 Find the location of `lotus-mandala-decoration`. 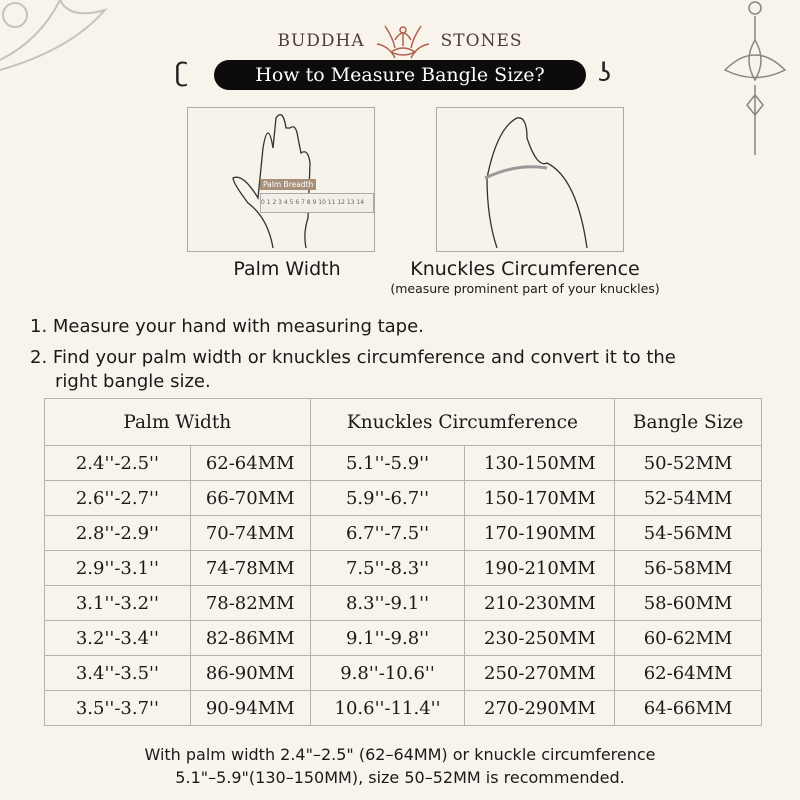

lotus-mandala-decoration is located at coordinates (54, 35).